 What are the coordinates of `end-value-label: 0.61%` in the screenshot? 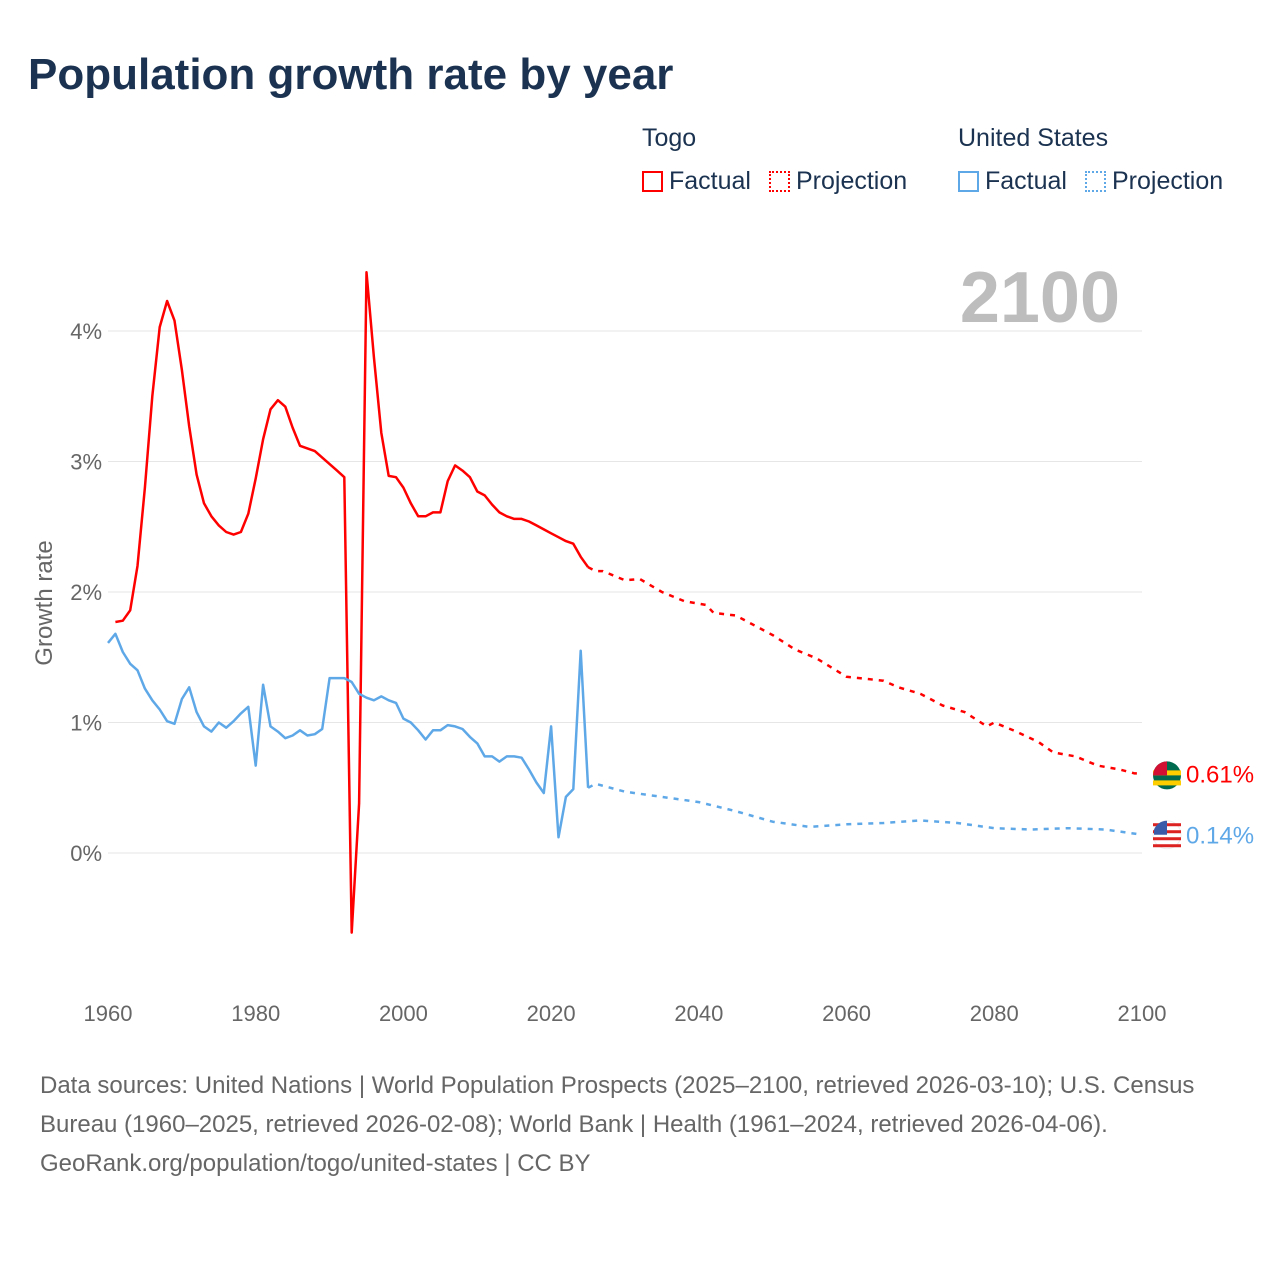 It's located at (1220, 774).